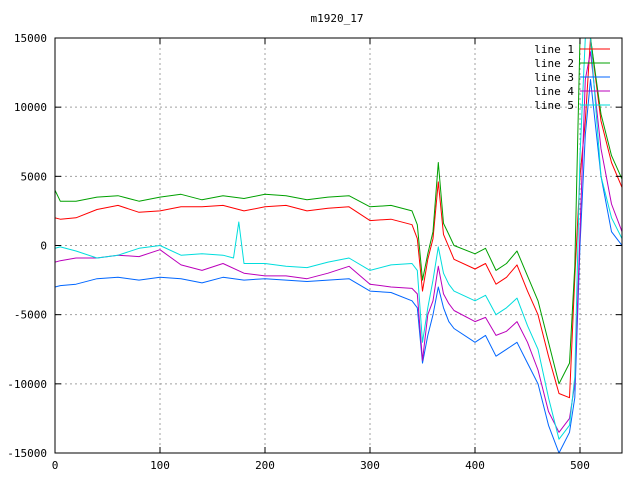 The image size is (640, 480). I want to click on y-tick-label: 10000, so click(30, 107).